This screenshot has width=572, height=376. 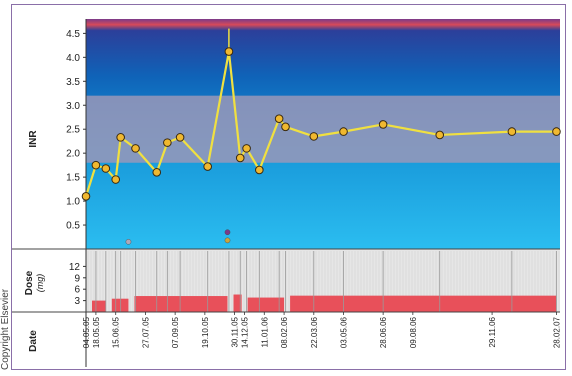 I want to click on dose-tick-label: 9, so click(x=77, y=278).